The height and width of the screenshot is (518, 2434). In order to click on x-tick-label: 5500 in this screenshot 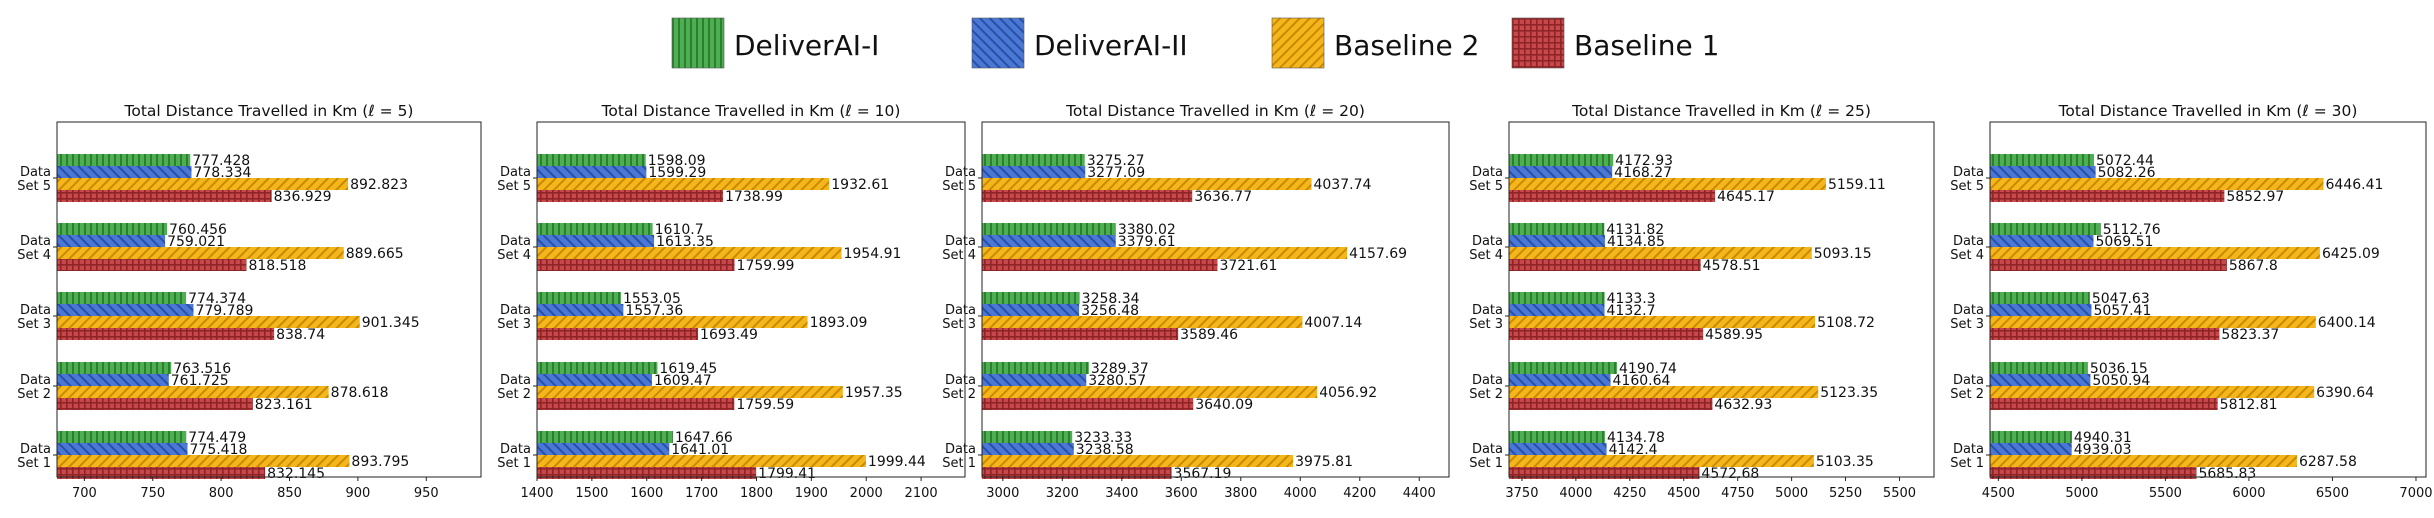, I will do `click(1899, 493)`.